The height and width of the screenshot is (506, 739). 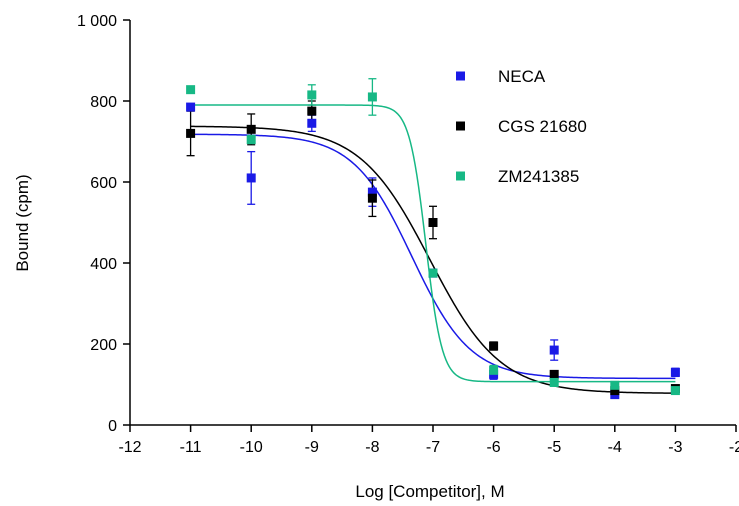 I want to click on x-tick-label: -3, so click(x=675, y=447).